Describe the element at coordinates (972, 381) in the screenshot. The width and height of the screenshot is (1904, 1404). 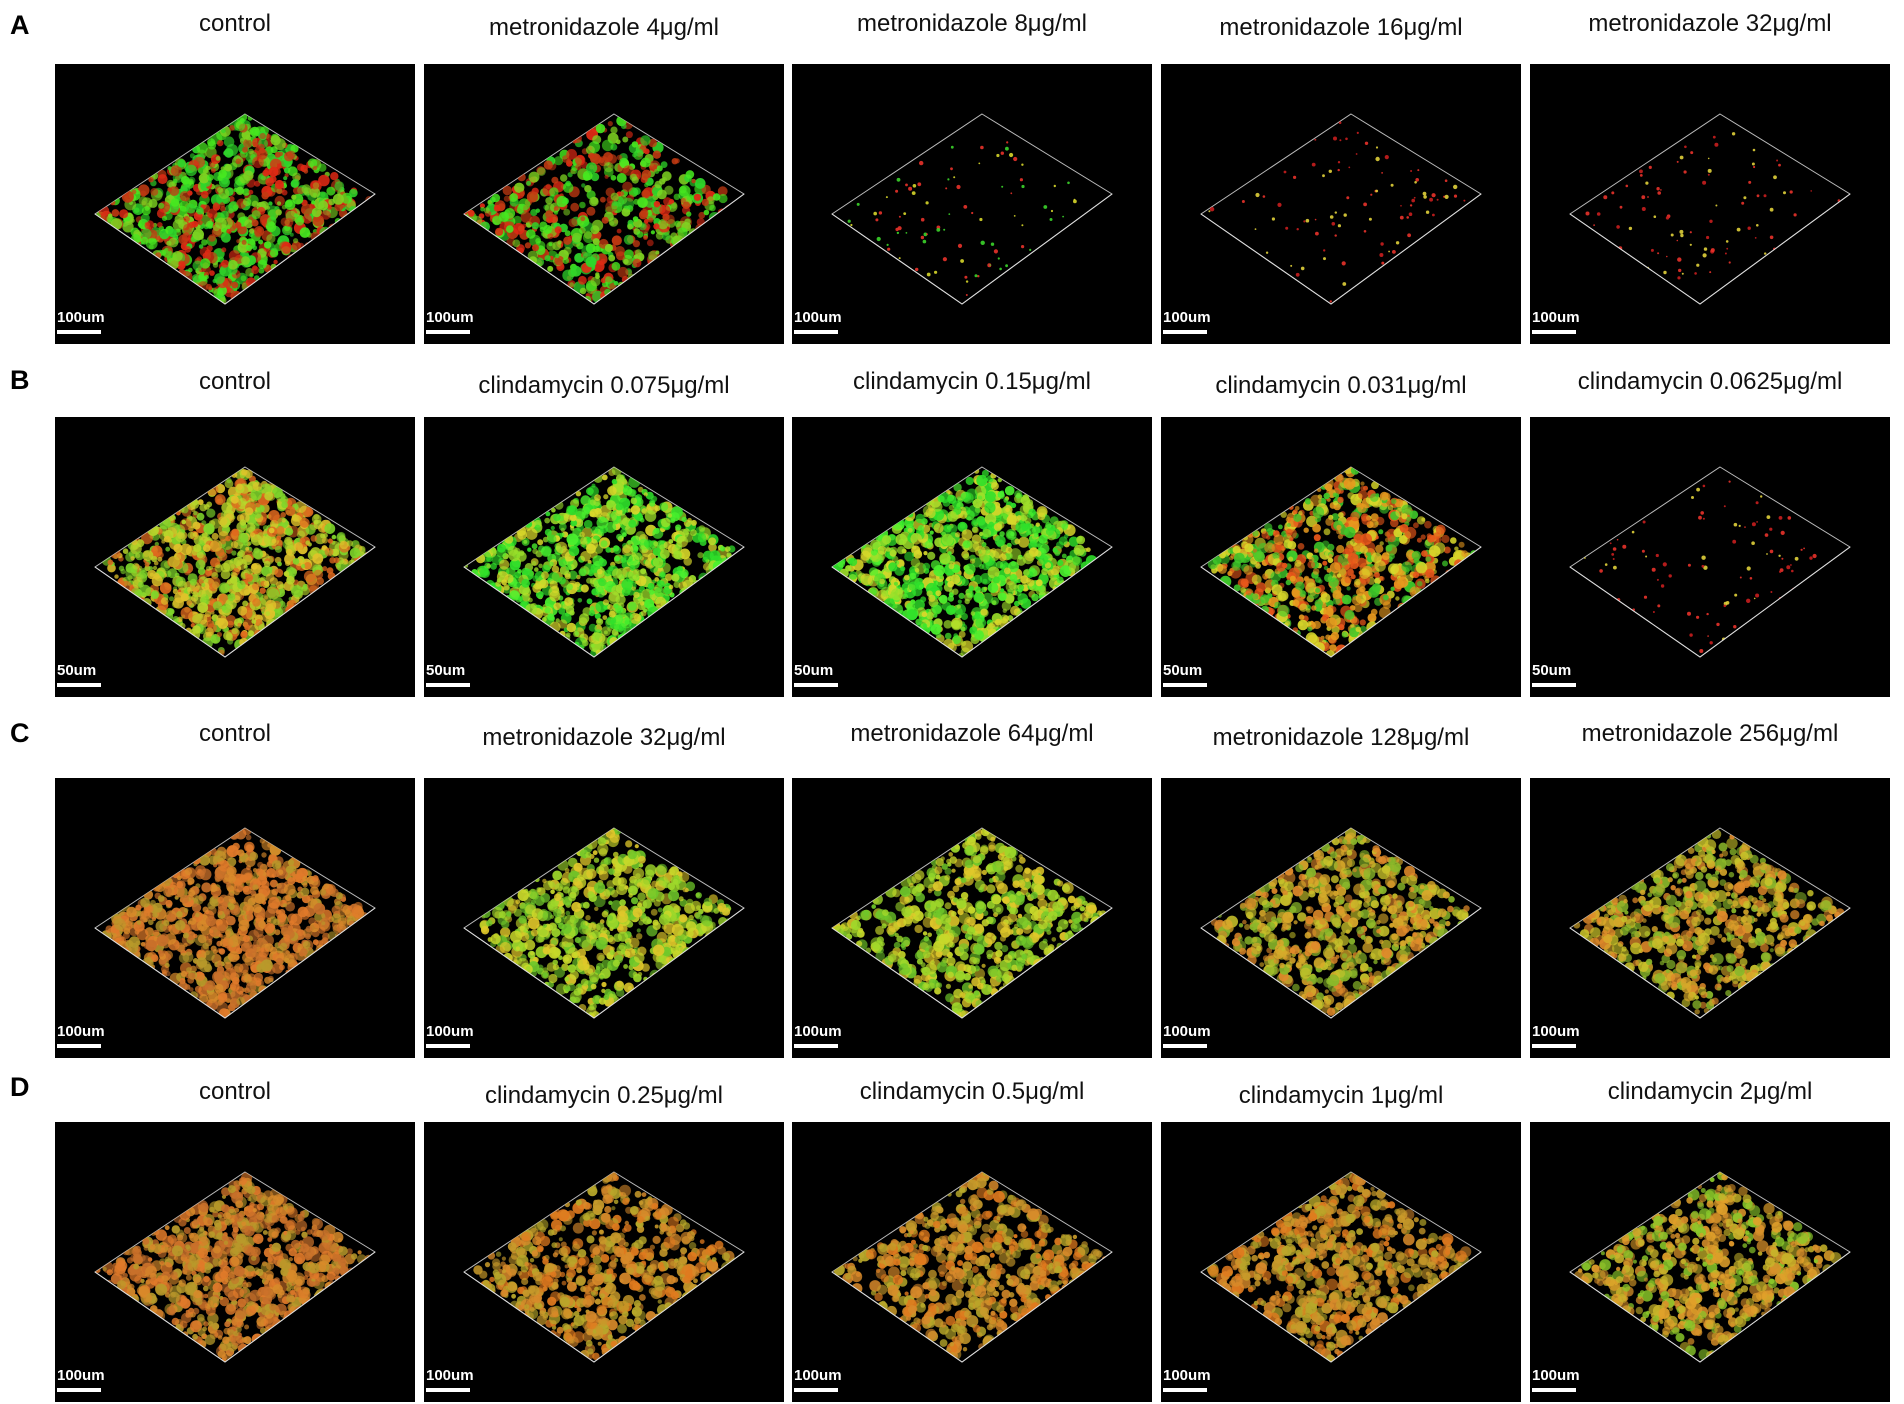
I see `panel-label: clindamycin 0.15μg/ml` at that location.